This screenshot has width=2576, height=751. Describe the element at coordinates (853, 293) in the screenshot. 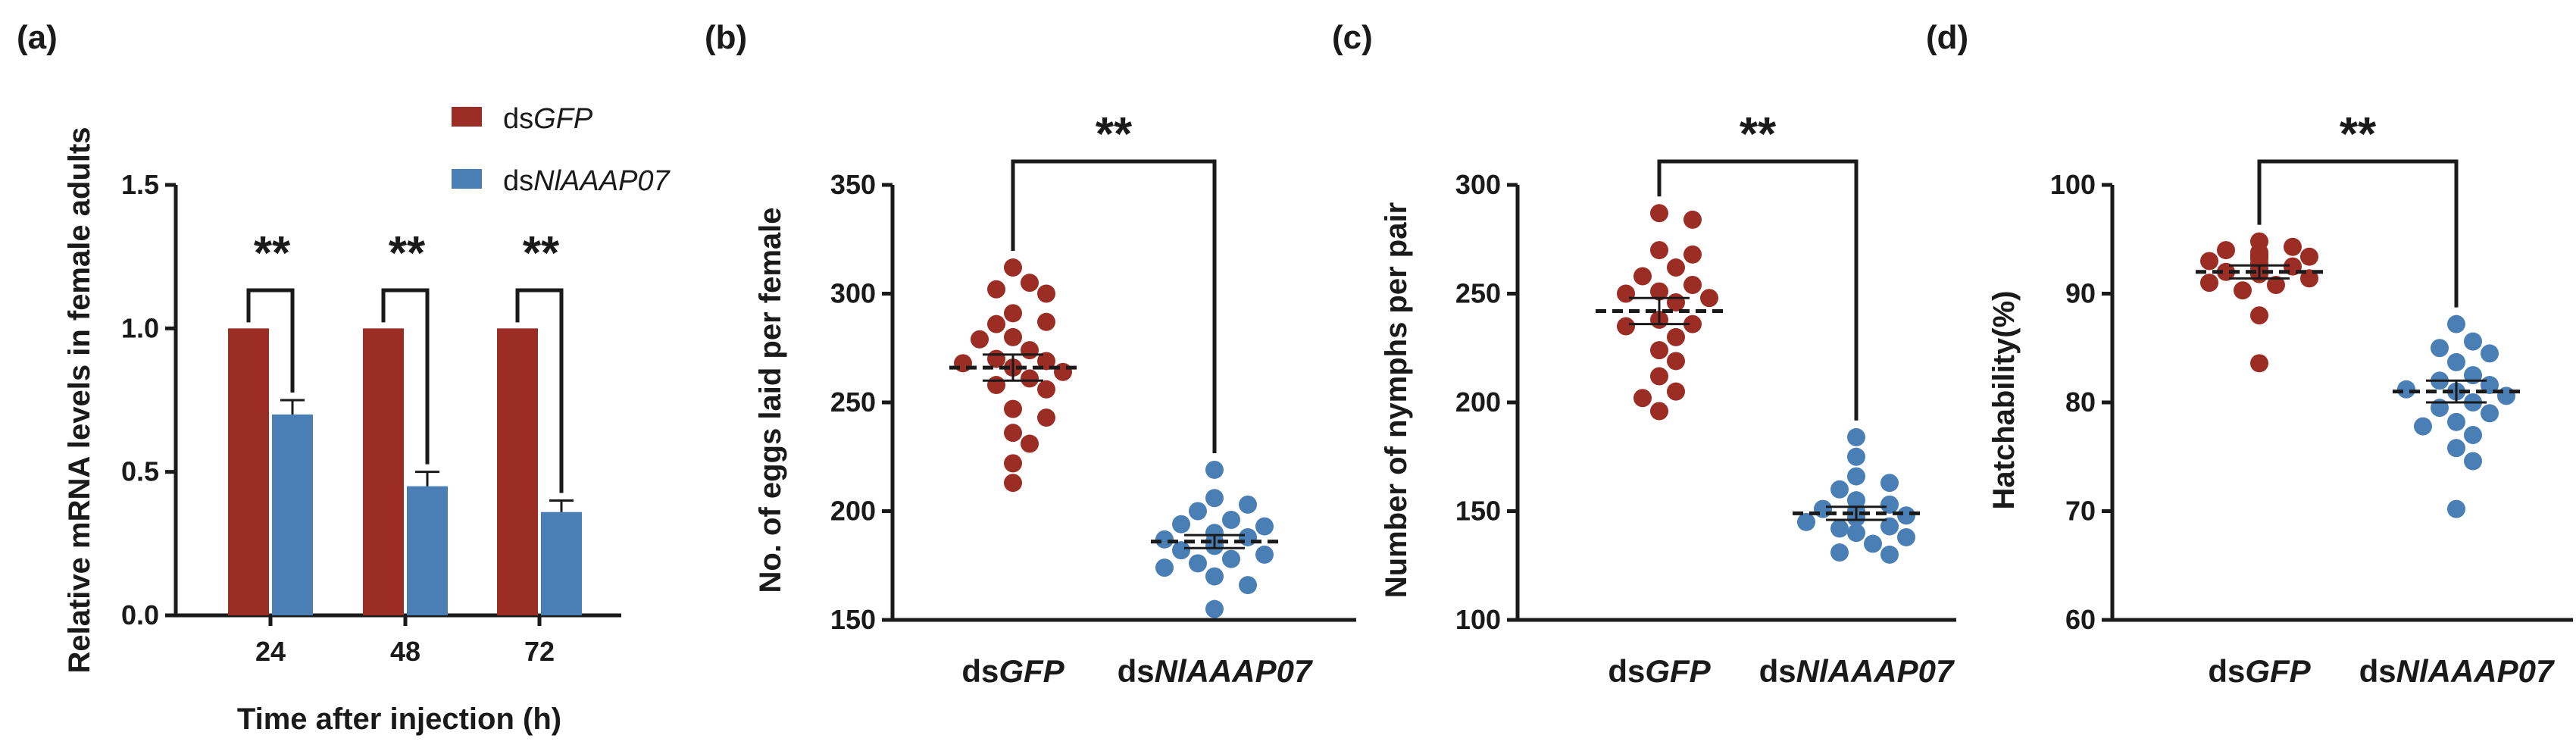

I see `y-tick-label: 300` at that location.